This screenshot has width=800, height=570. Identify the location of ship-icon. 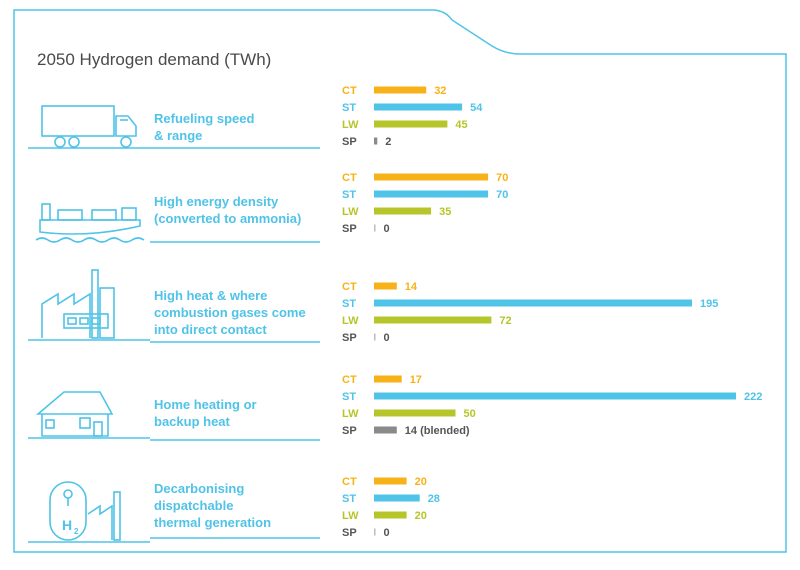
(90, 223).